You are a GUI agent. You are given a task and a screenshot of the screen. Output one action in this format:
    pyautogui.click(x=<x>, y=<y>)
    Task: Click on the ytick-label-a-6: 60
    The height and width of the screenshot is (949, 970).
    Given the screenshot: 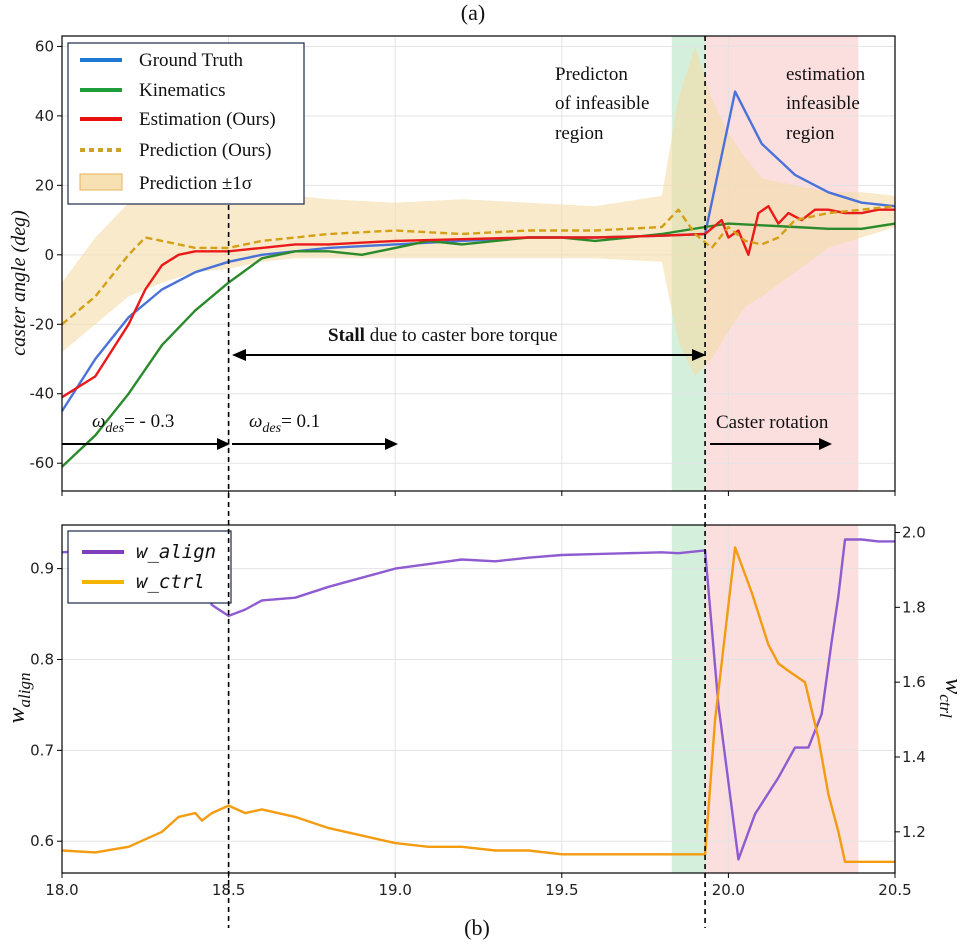 What is the action you would take?
    pyautogui.click(x=44, y=46)
    